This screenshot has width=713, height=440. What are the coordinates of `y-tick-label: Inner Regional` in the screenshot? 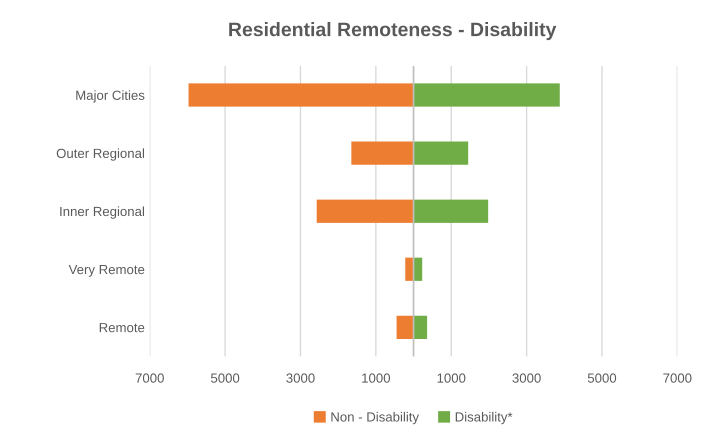 It's located at (102, 212).